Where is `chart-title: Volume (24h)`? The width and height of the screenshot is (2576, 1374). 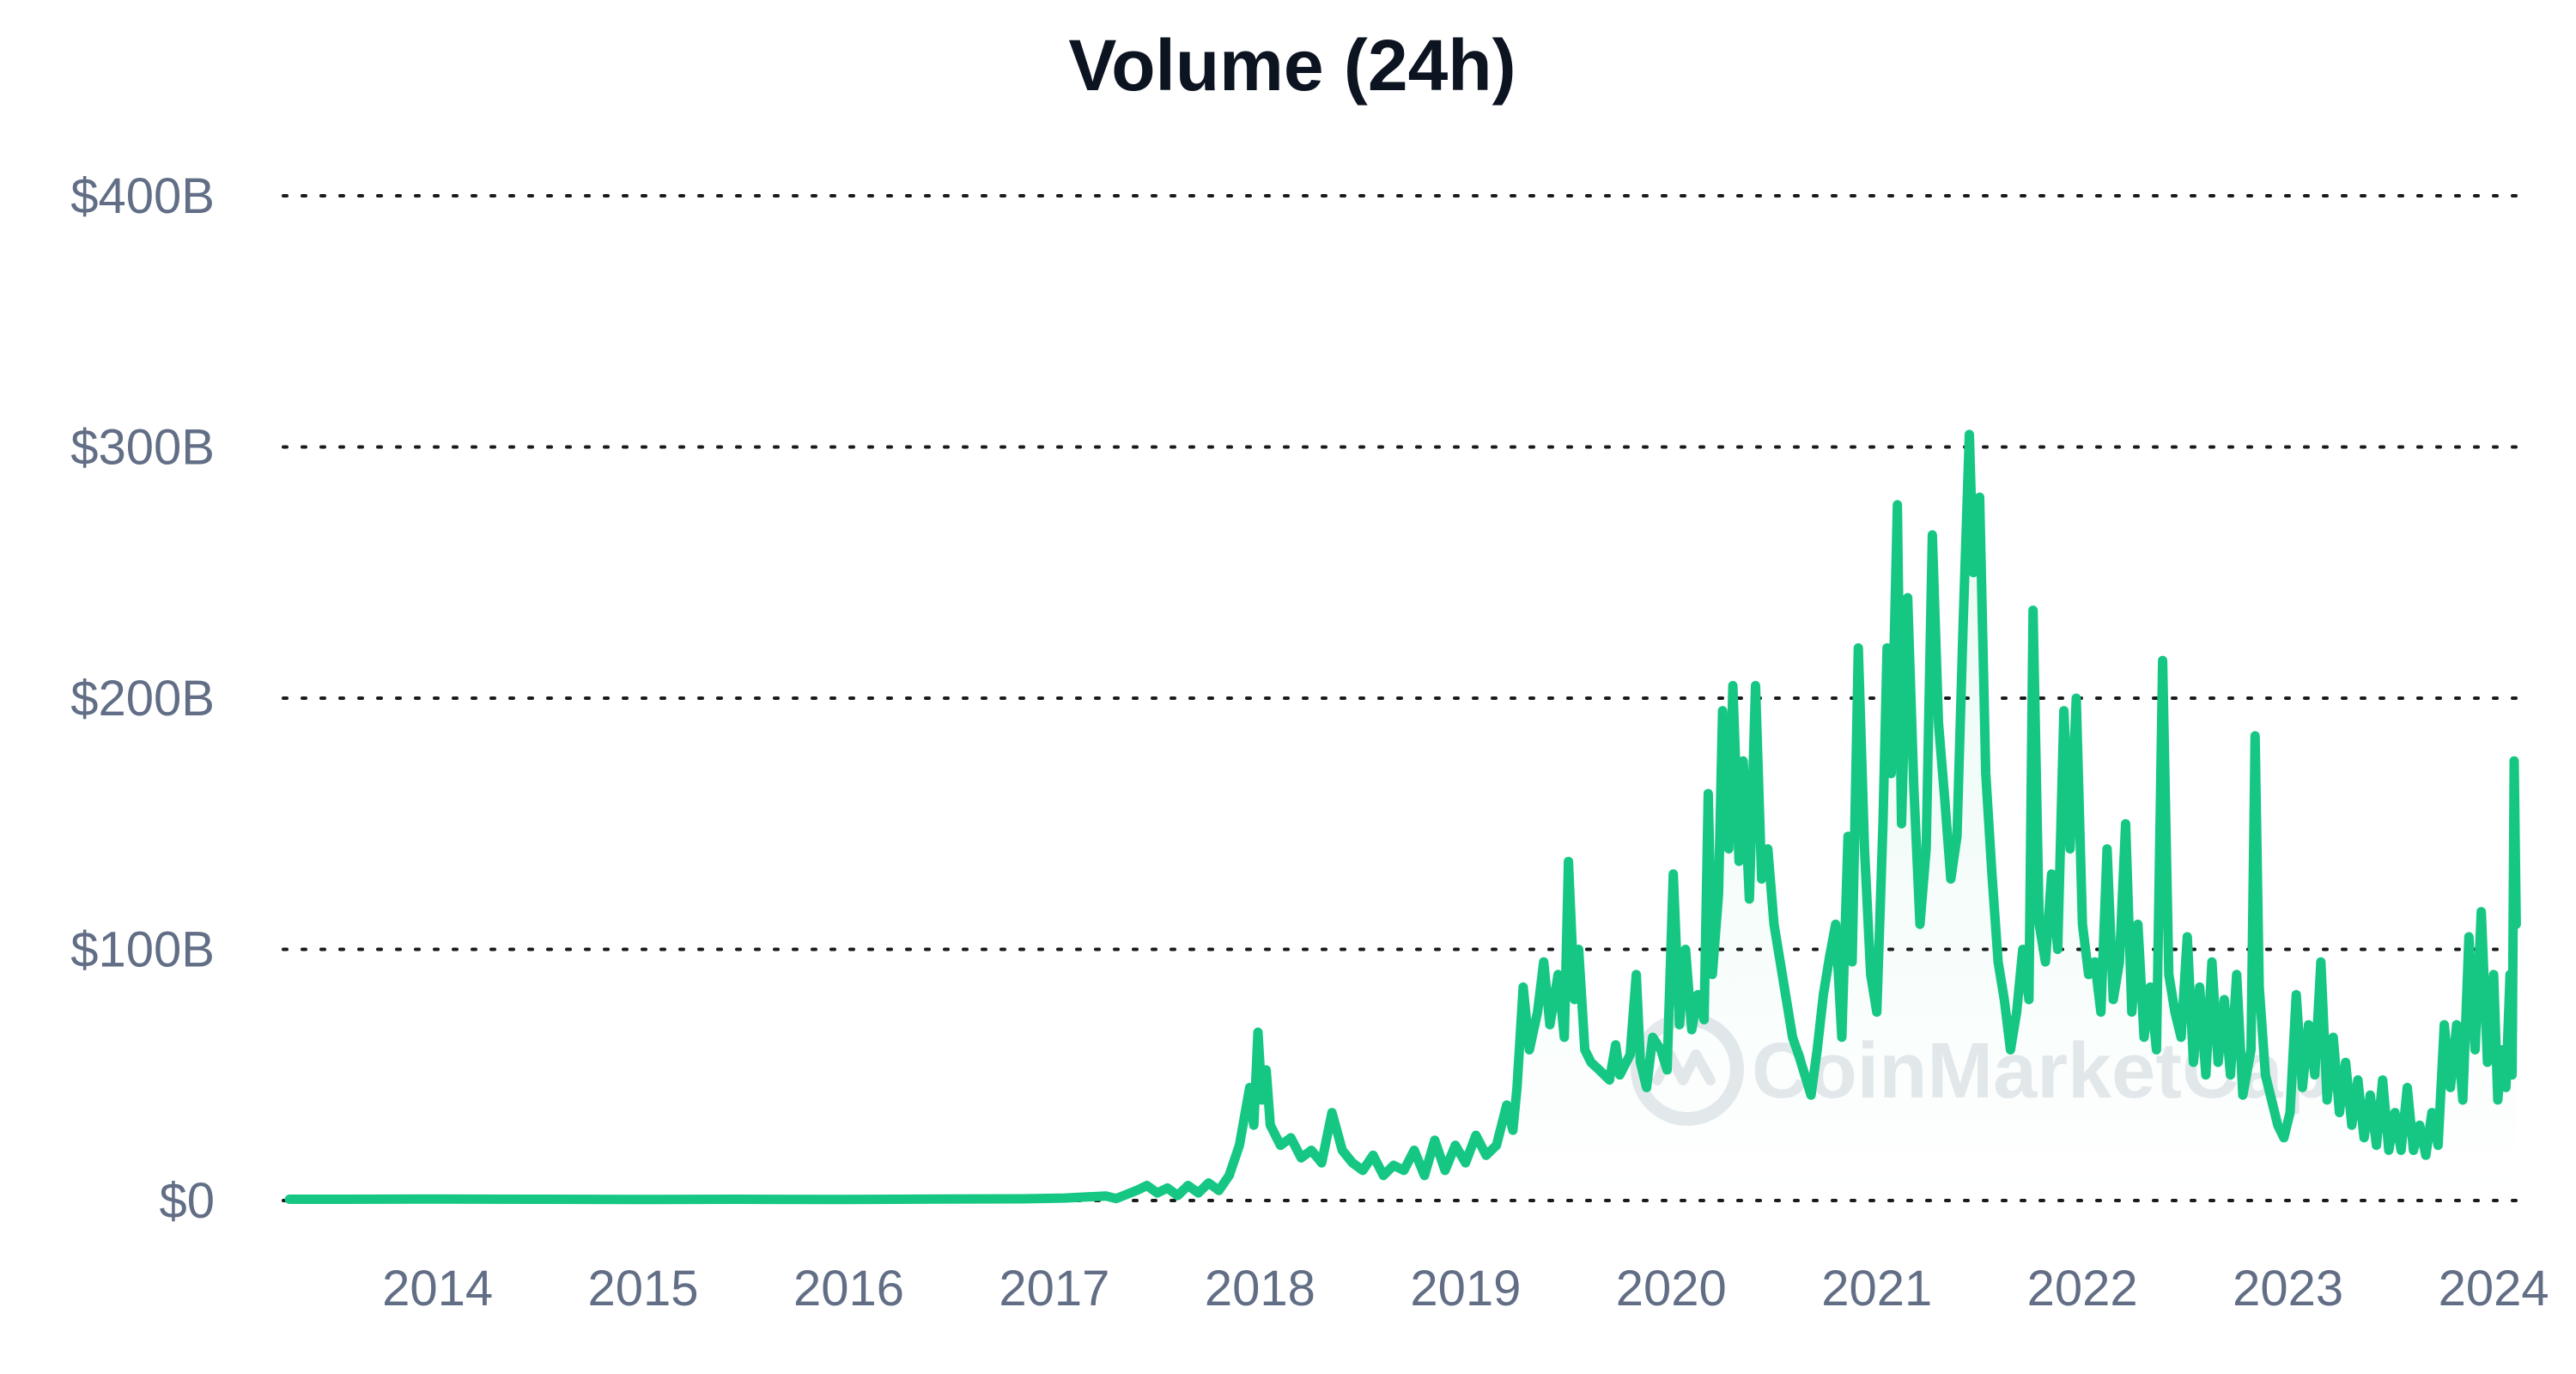
chart-title: Volume (24h) is located at coordinates (1292, 65).